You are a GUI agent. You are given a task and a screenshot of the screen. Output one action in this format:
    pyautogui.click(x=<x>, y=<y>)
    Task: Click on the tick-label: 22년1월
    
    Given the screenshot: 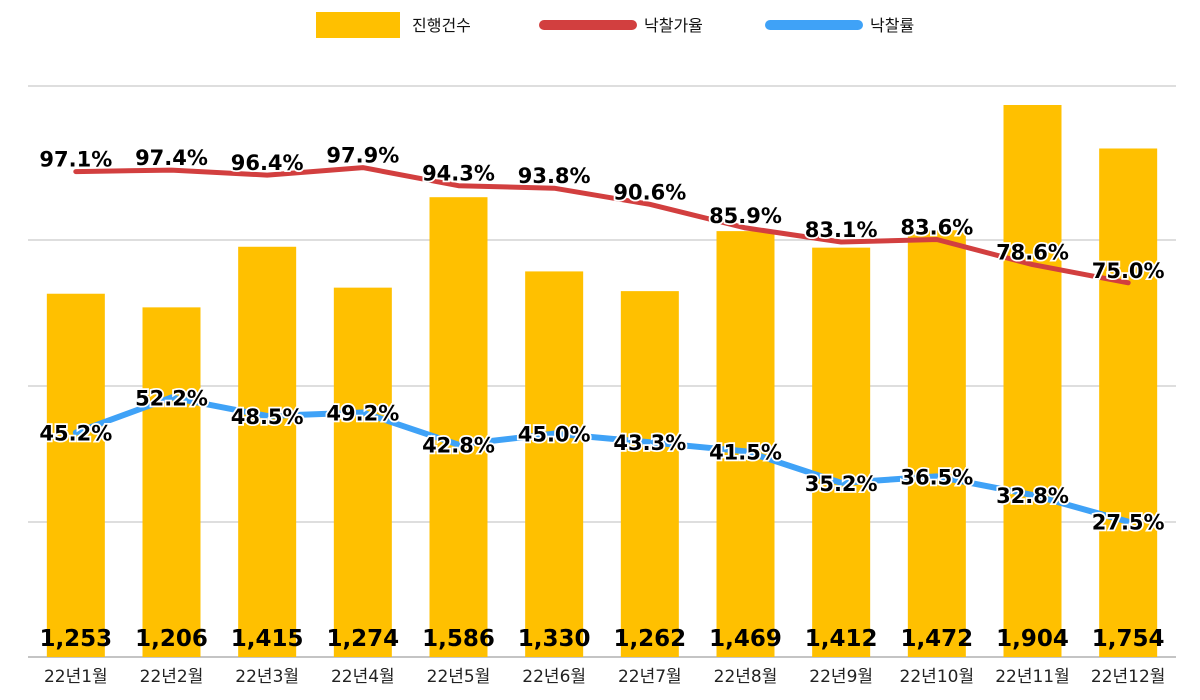 What is the action you would take?
    pyautogui.click(x=76, y=677)
    